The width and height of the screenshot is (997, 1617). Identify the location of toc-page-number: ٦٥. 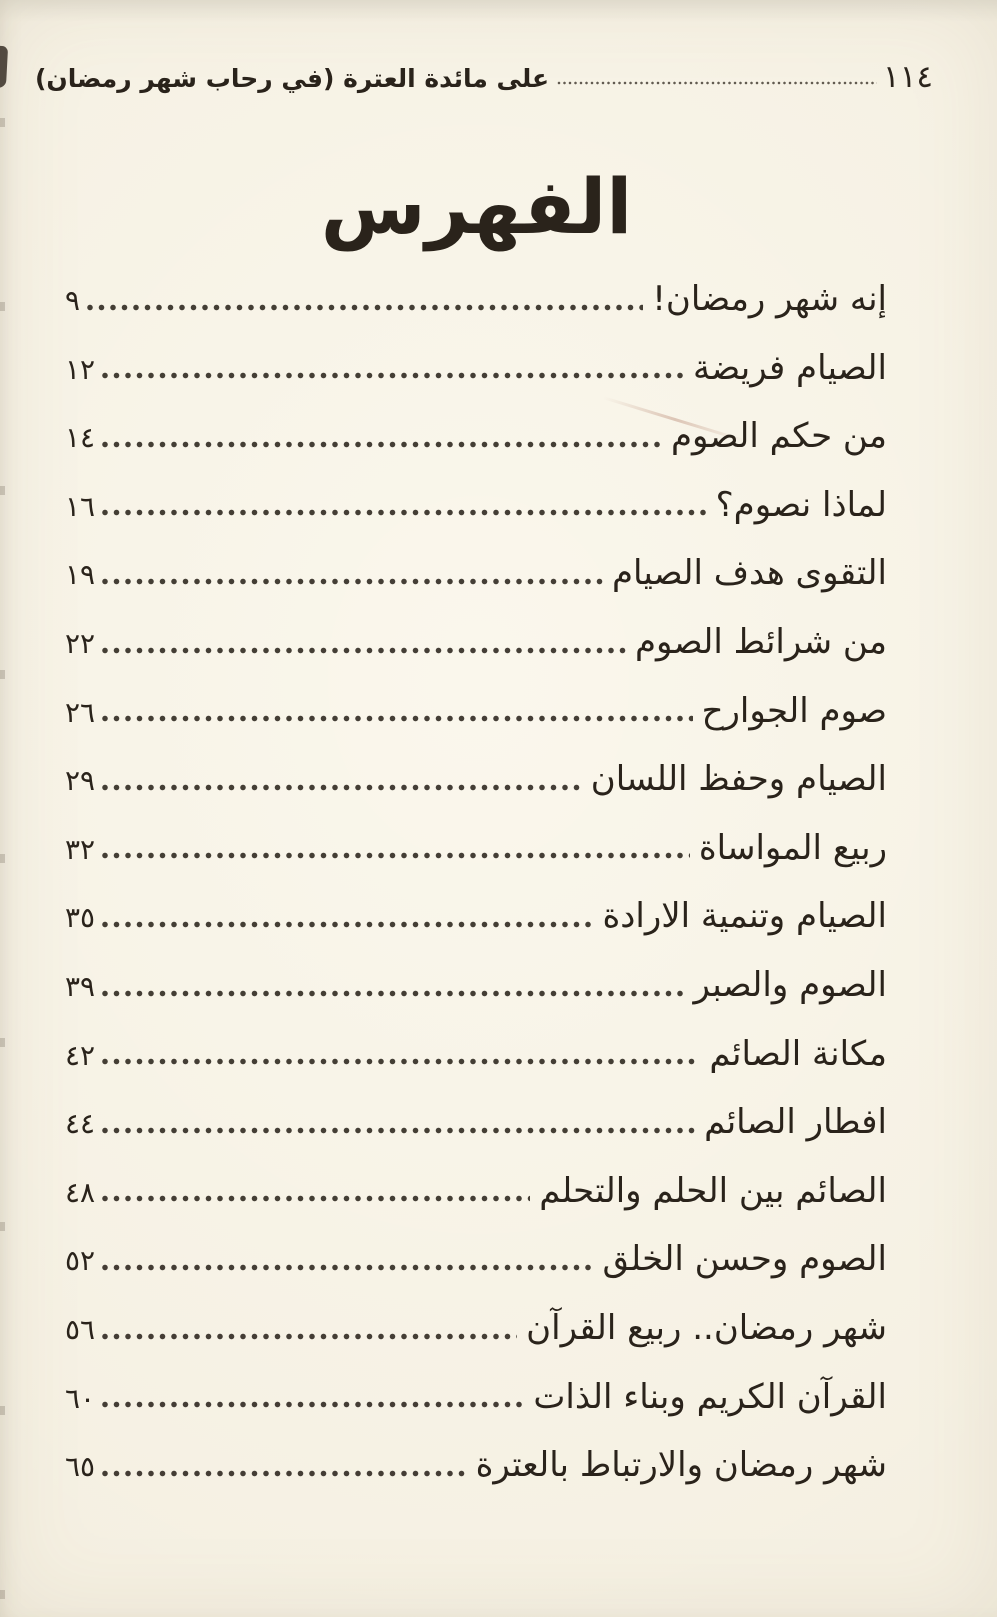
(80, 1467).